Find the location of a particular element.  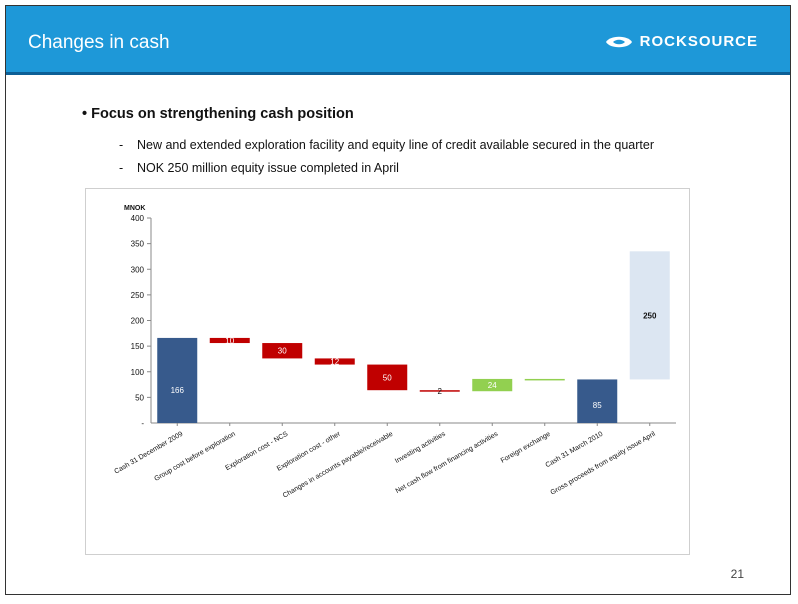

y-tick-label: 400 is located at coordinates (138, 218).